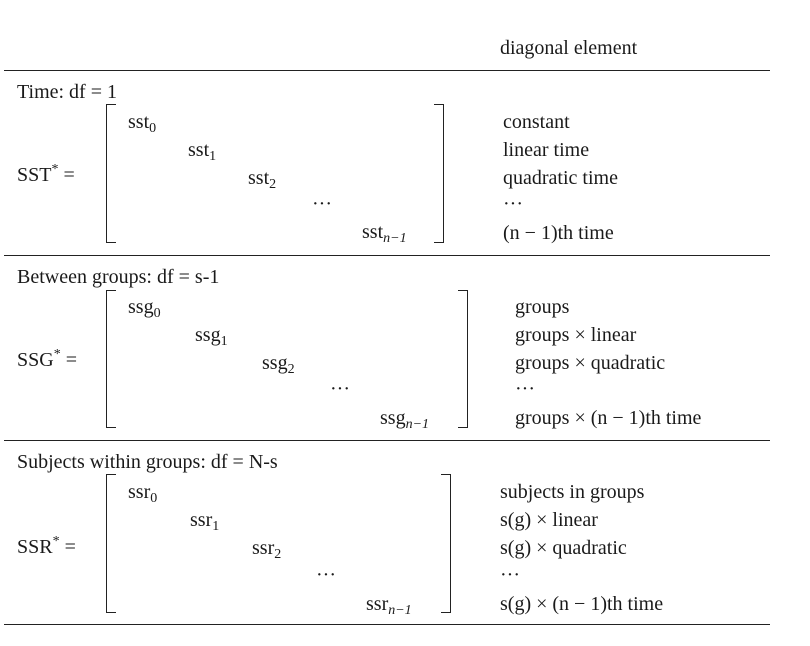 This screenshot has width=810, height=646. Describe the element at coordinates (205, 521) in the screenshot. I see `matrix-element-ssr1: ssr1` at that location.